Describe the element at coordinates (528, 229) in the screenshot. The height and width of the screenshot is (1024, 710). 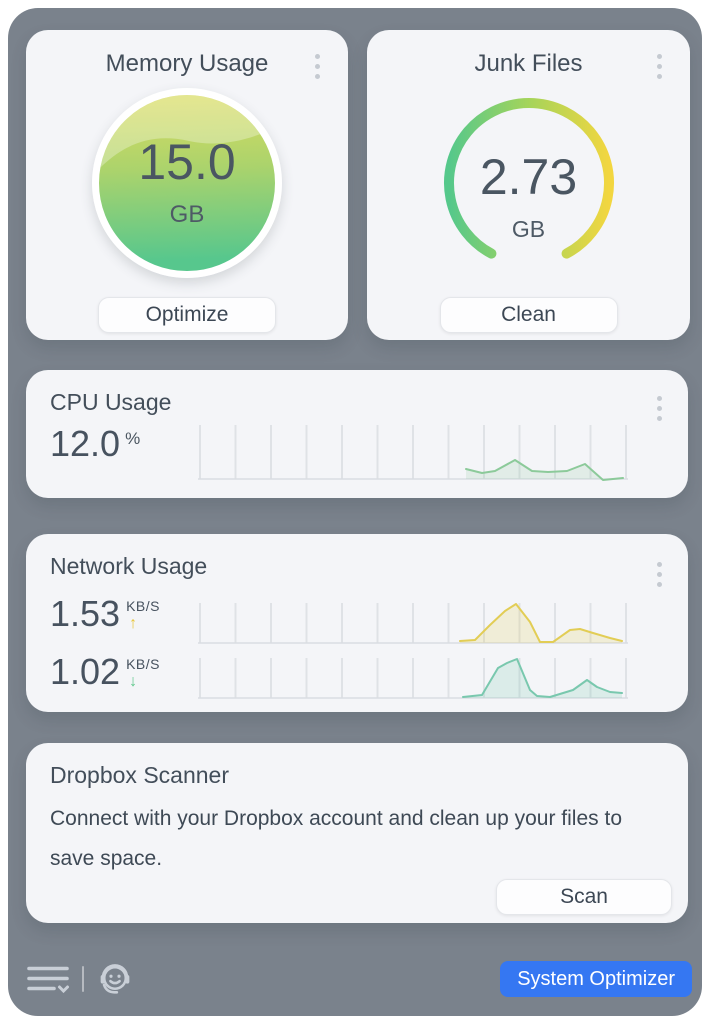
I see `junk-unit: GB` at that location.